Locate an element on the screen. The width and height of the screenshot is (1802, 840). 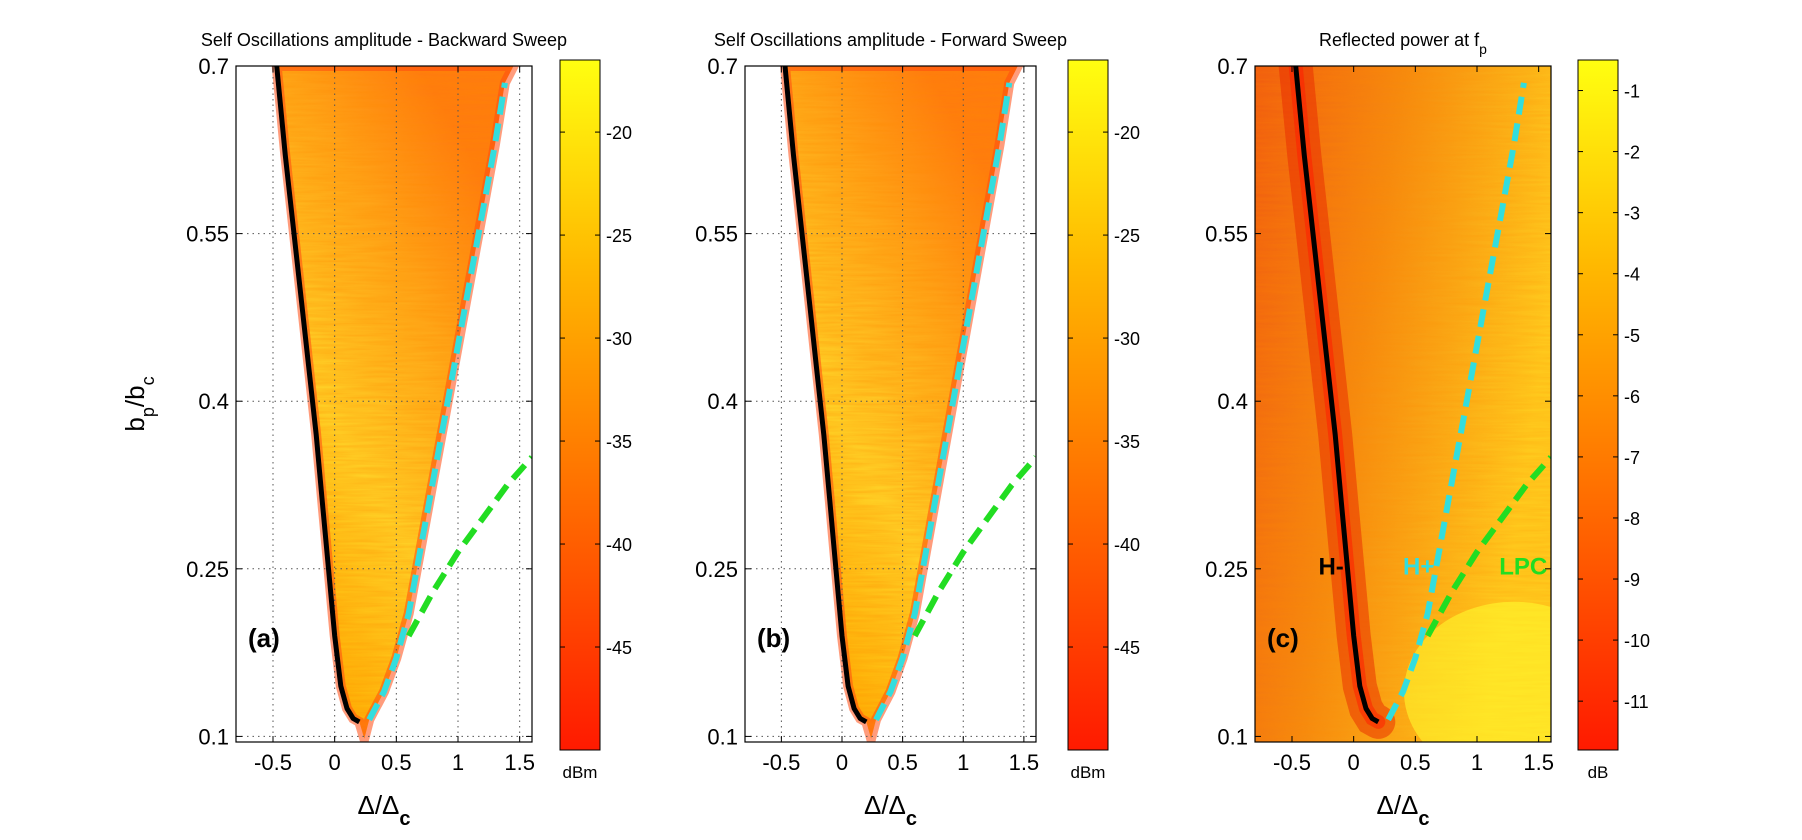
panel-label: (b) is located at coordinates (773, 638).